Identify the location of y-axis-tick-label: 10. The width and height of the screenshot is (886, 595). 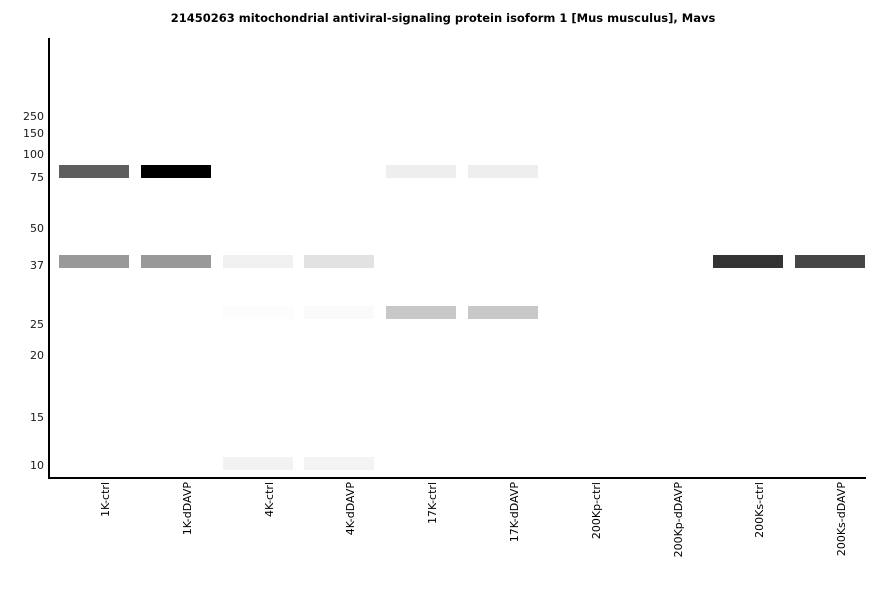
(37, 465).